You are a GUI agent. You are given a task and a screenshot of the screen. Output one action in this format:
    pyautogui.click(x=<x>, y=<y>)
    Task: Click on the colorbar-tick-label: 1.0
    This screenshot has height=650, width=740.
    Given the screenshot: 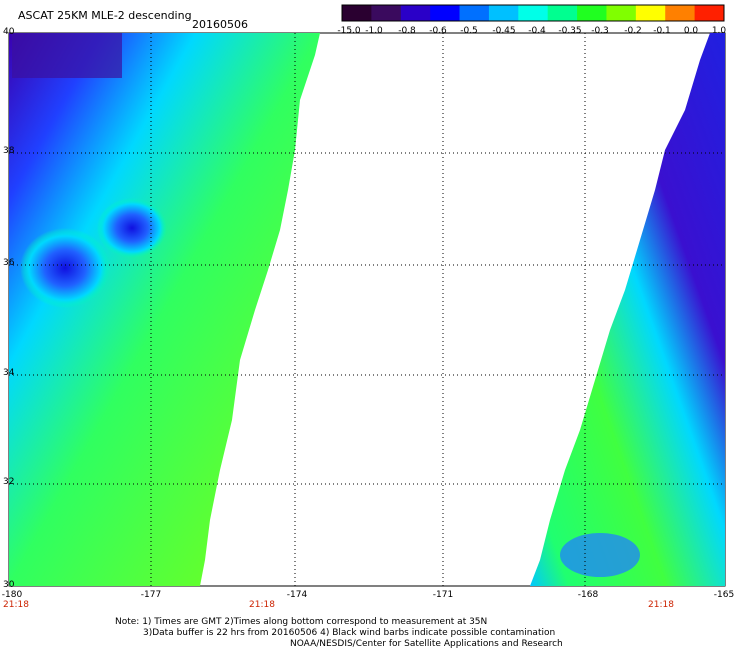 What is the action you would take?
    pyautogui.click(x=719, y=31)
    